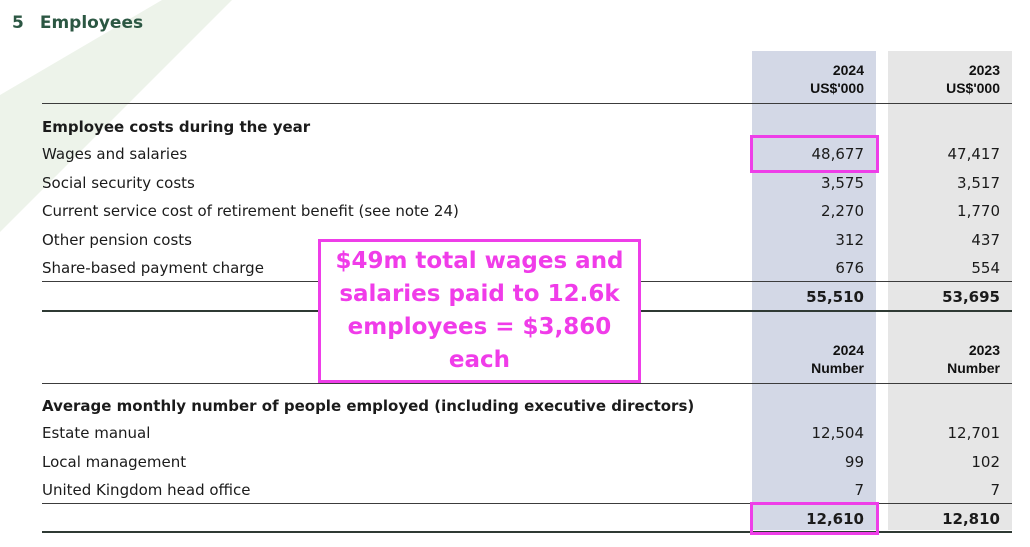 Image resolution: width=1030 pixels, height=547 pixels. Describe the element at coordinates (842, 183) in the screenshot. I see `value-2024: 3,575` at that location.